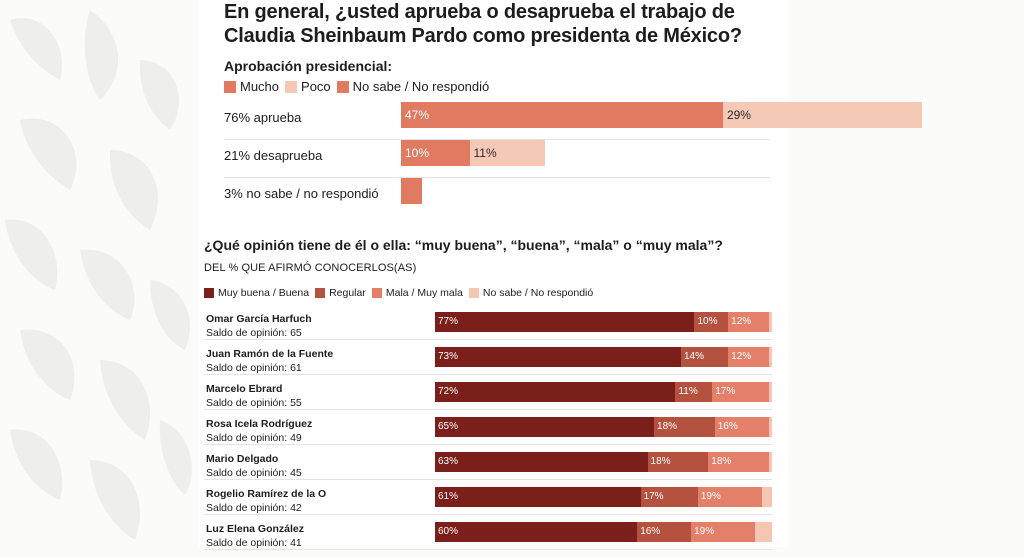 This screenshot has width=1024, height=557. What do you see at coordinates (603, 532) in the screenshot?
I see `bar-stack: 60% 16% 19%` at bounding box center [603, 532].